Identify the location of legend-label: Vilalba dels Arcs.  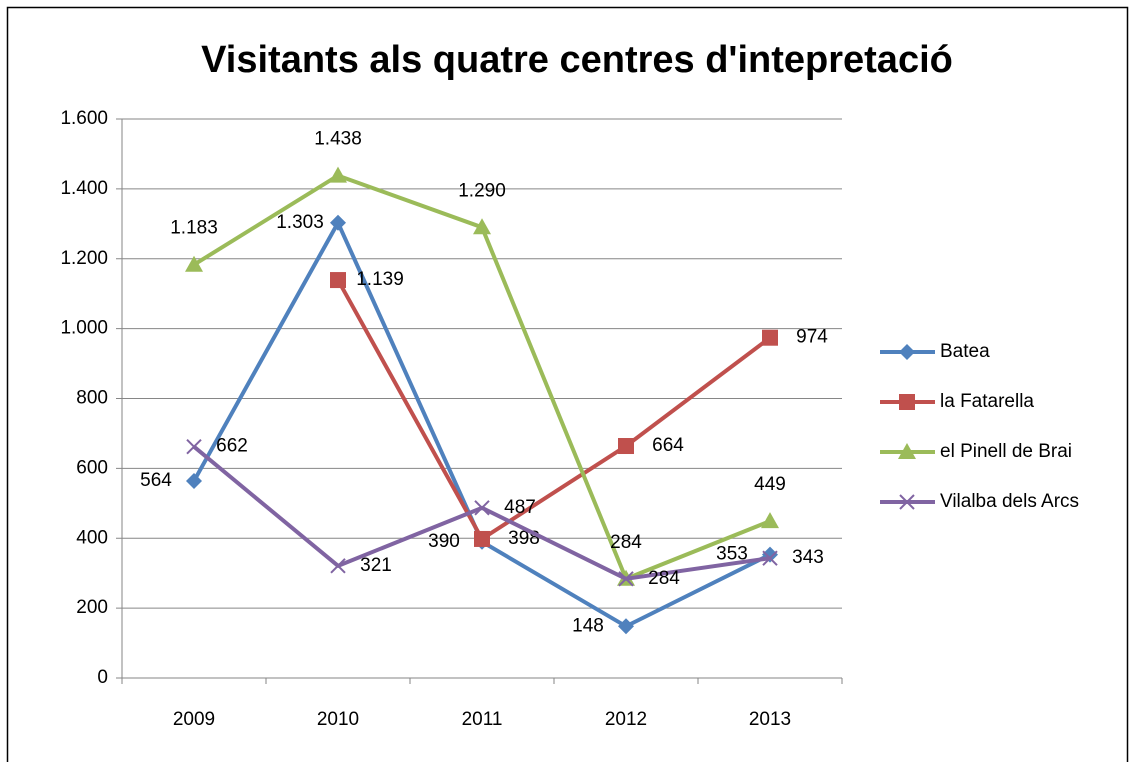
(1009, 501).